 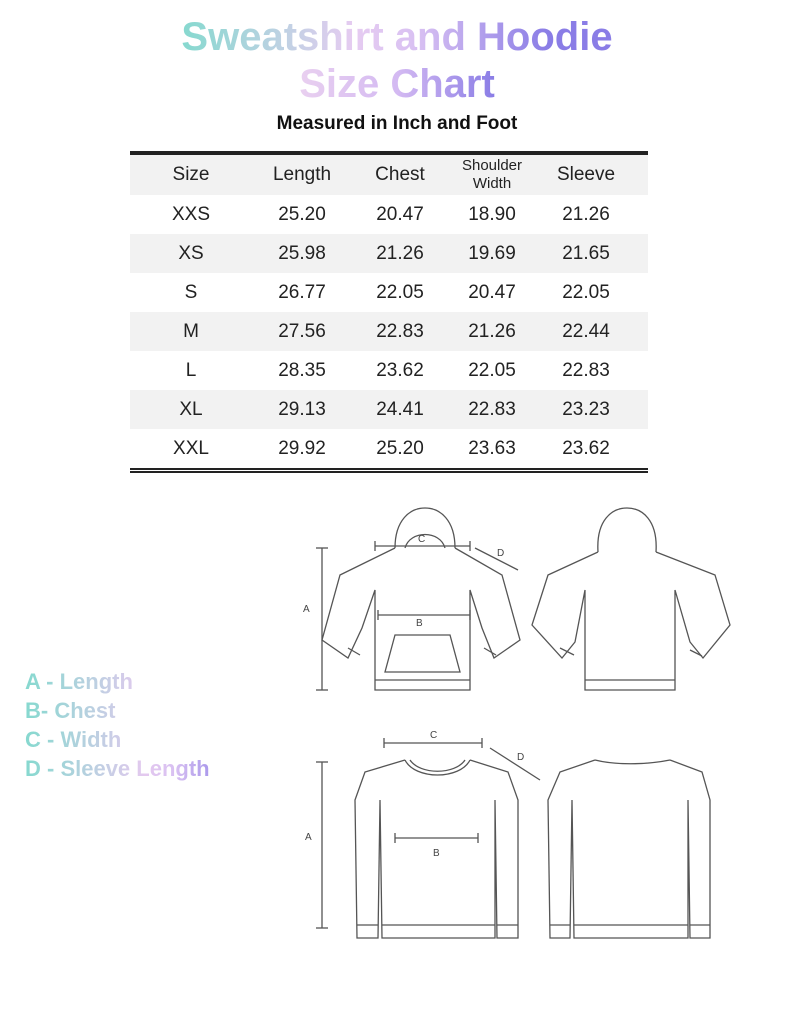 I want to click on cell-length: 25.98, so click(x=302, y=253).